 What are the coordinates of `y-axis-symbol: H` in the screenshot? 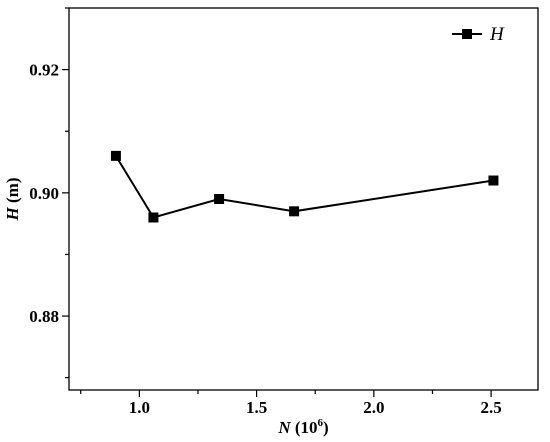 It's located at (12, 213).